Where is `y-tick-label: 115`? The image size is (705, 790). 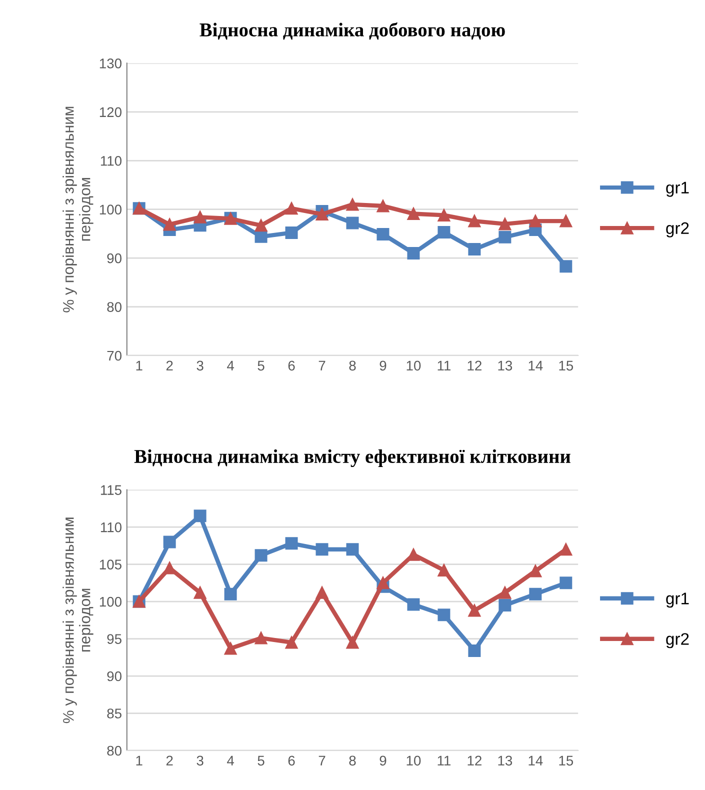 y-tick-label: 115 is located at coordinates (111, 490).